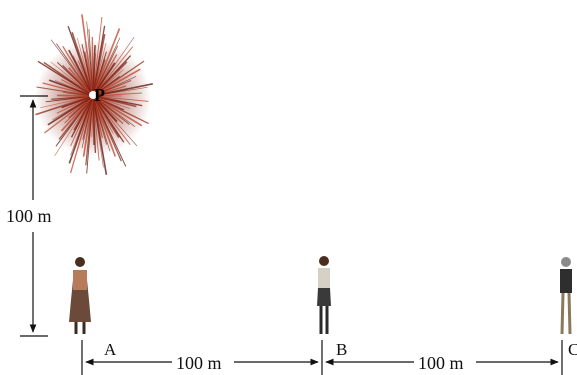  Describe the element at coordinates (199, 363) in the screenshot. I see `distance-ab-label: 100 m` at that location.